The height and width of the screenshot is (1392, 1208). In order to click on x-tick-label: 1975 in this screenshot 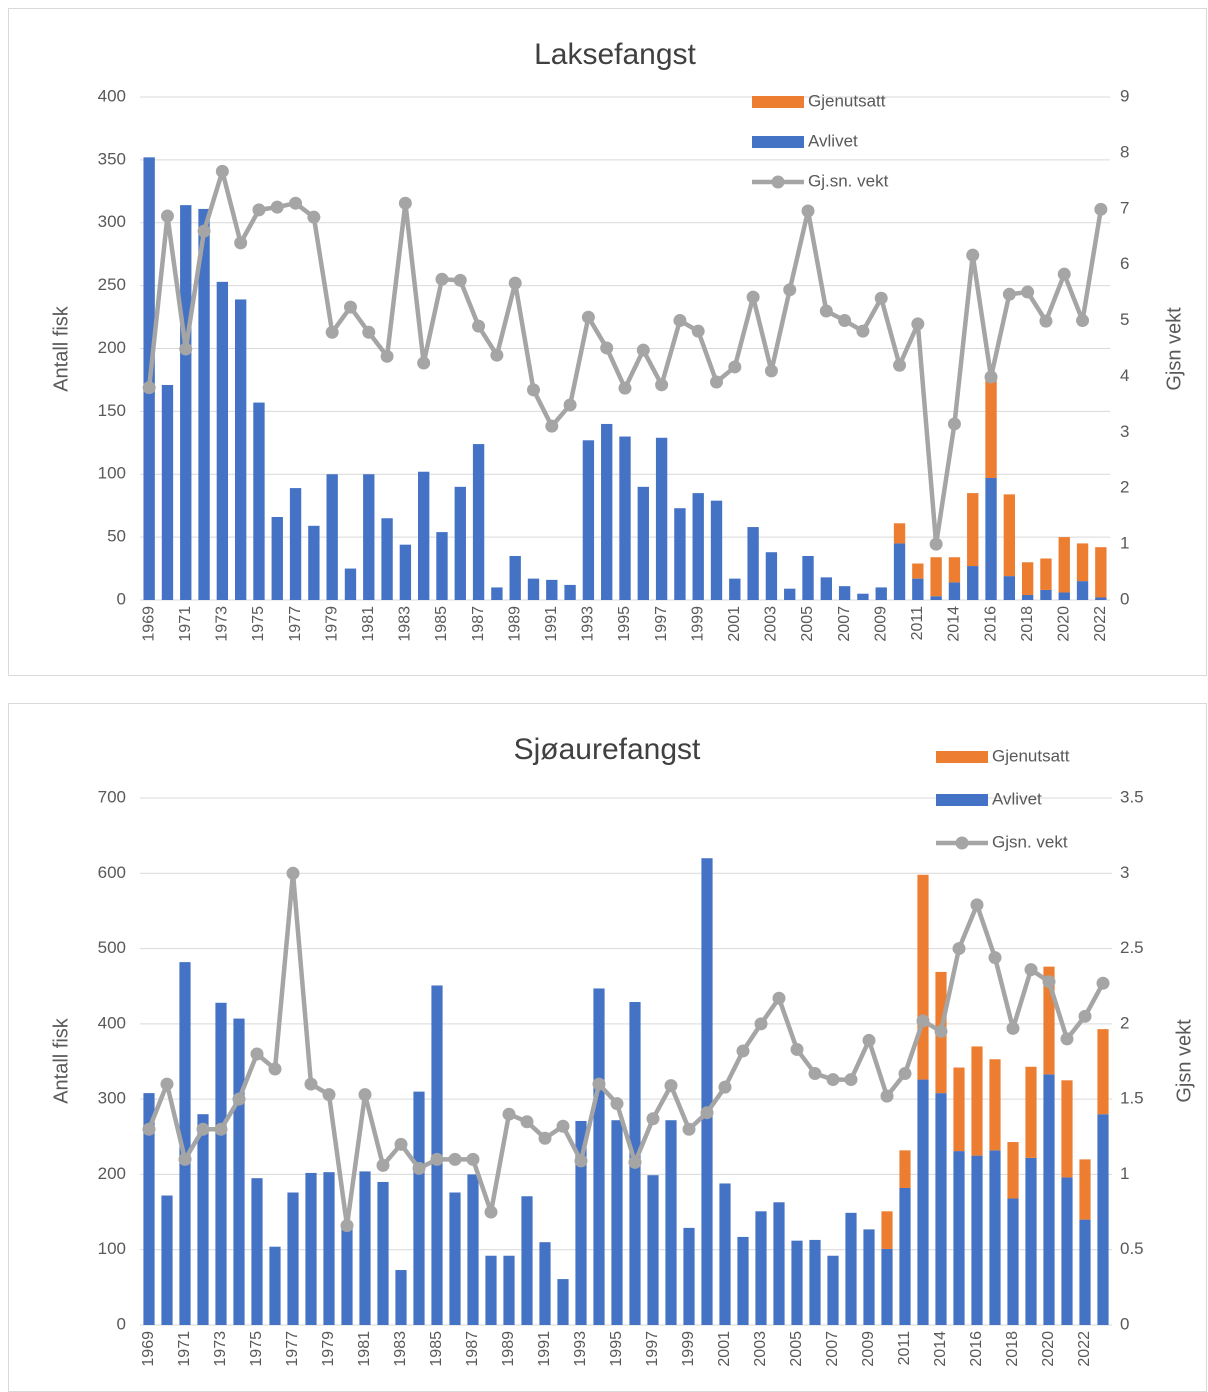, I will do `click(258, 624)`.